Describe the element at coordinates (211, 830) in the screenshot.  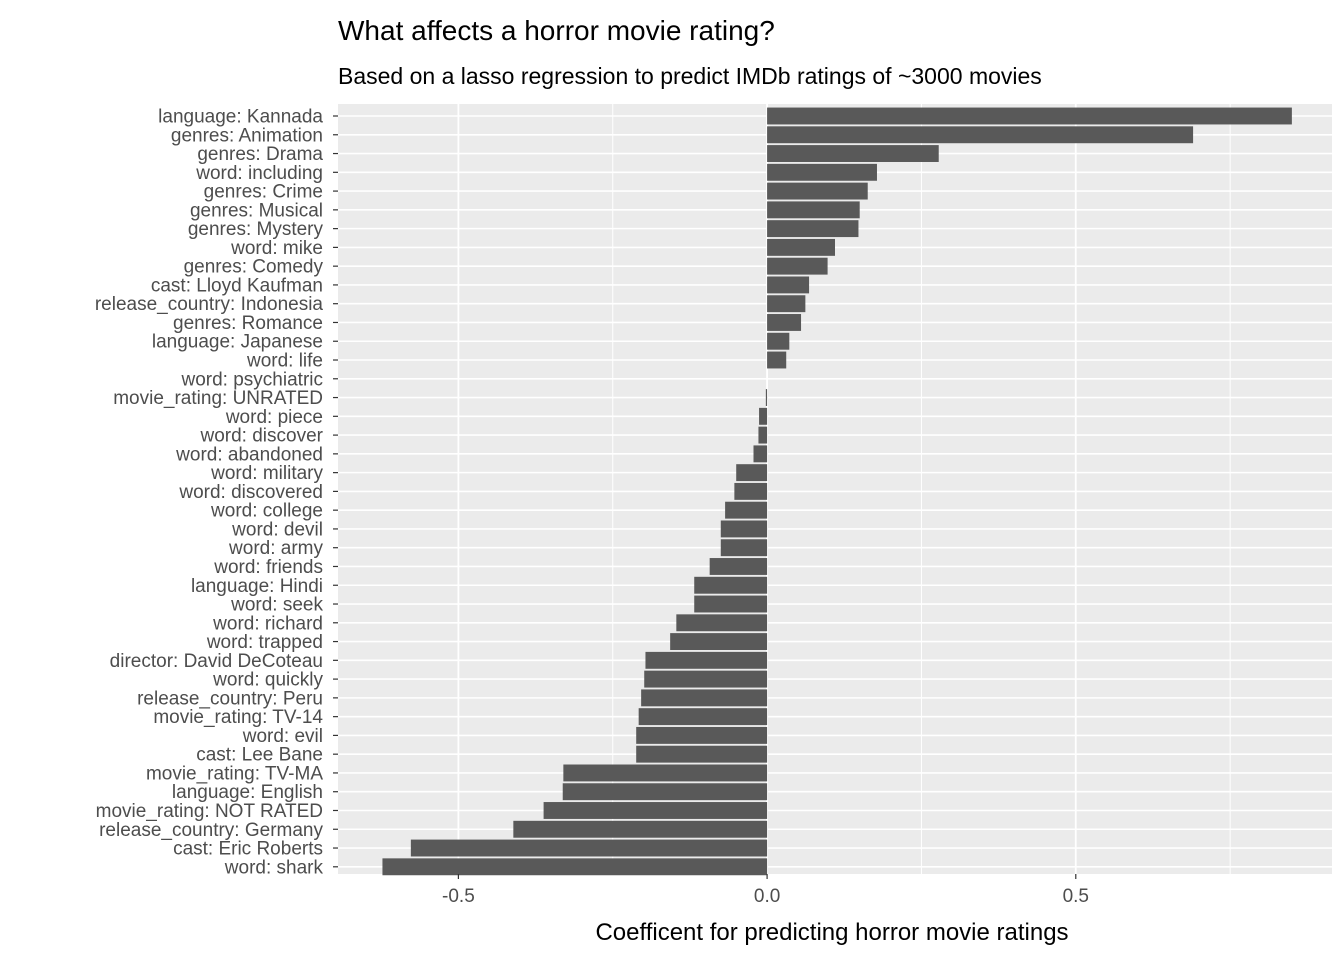
I see `y-tick-label: release_country: Germany` at that location.